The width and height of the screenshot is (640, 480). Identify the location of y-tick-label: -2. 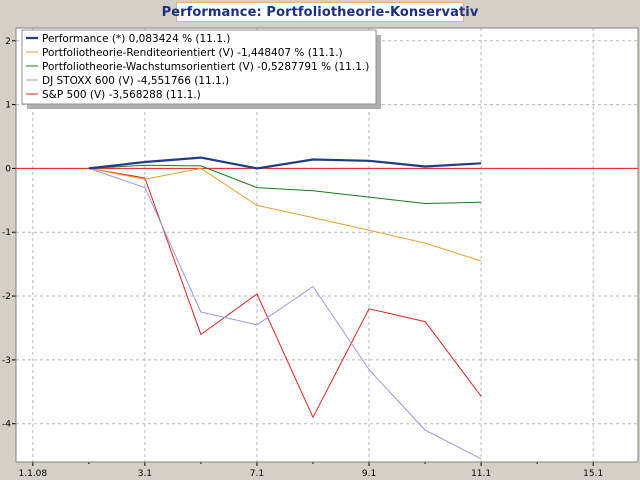
(6, 297).